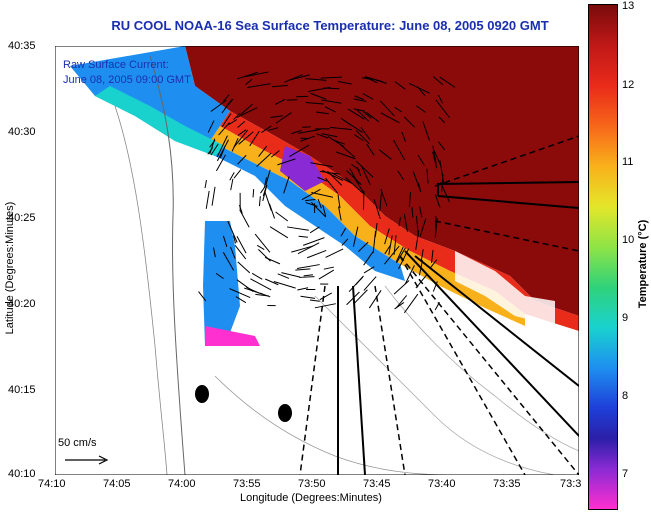  Describe the element at coordinates (22, 46) in the screenshot. I see `ytick: 40:35` at that location.